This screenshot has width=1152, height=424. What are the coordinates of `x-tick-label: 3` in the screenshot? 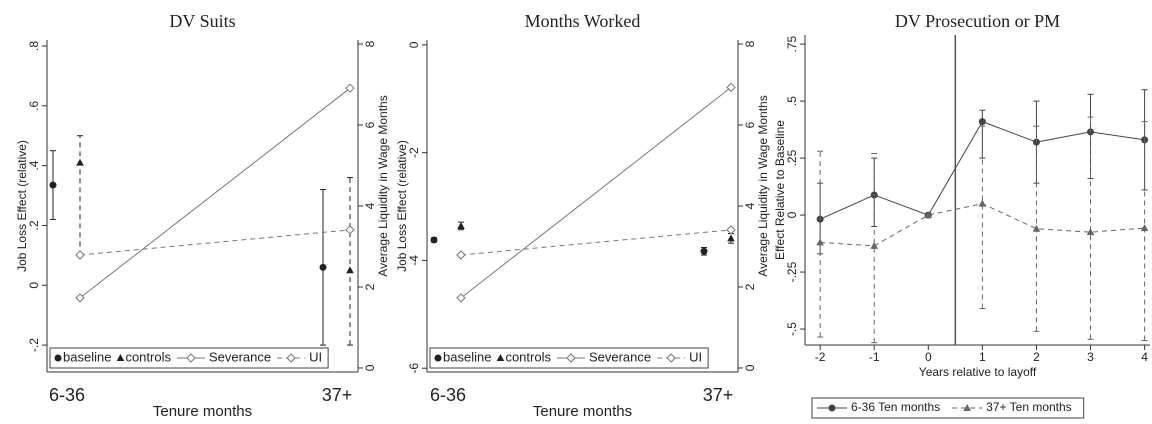 It's located at (1090, 357).